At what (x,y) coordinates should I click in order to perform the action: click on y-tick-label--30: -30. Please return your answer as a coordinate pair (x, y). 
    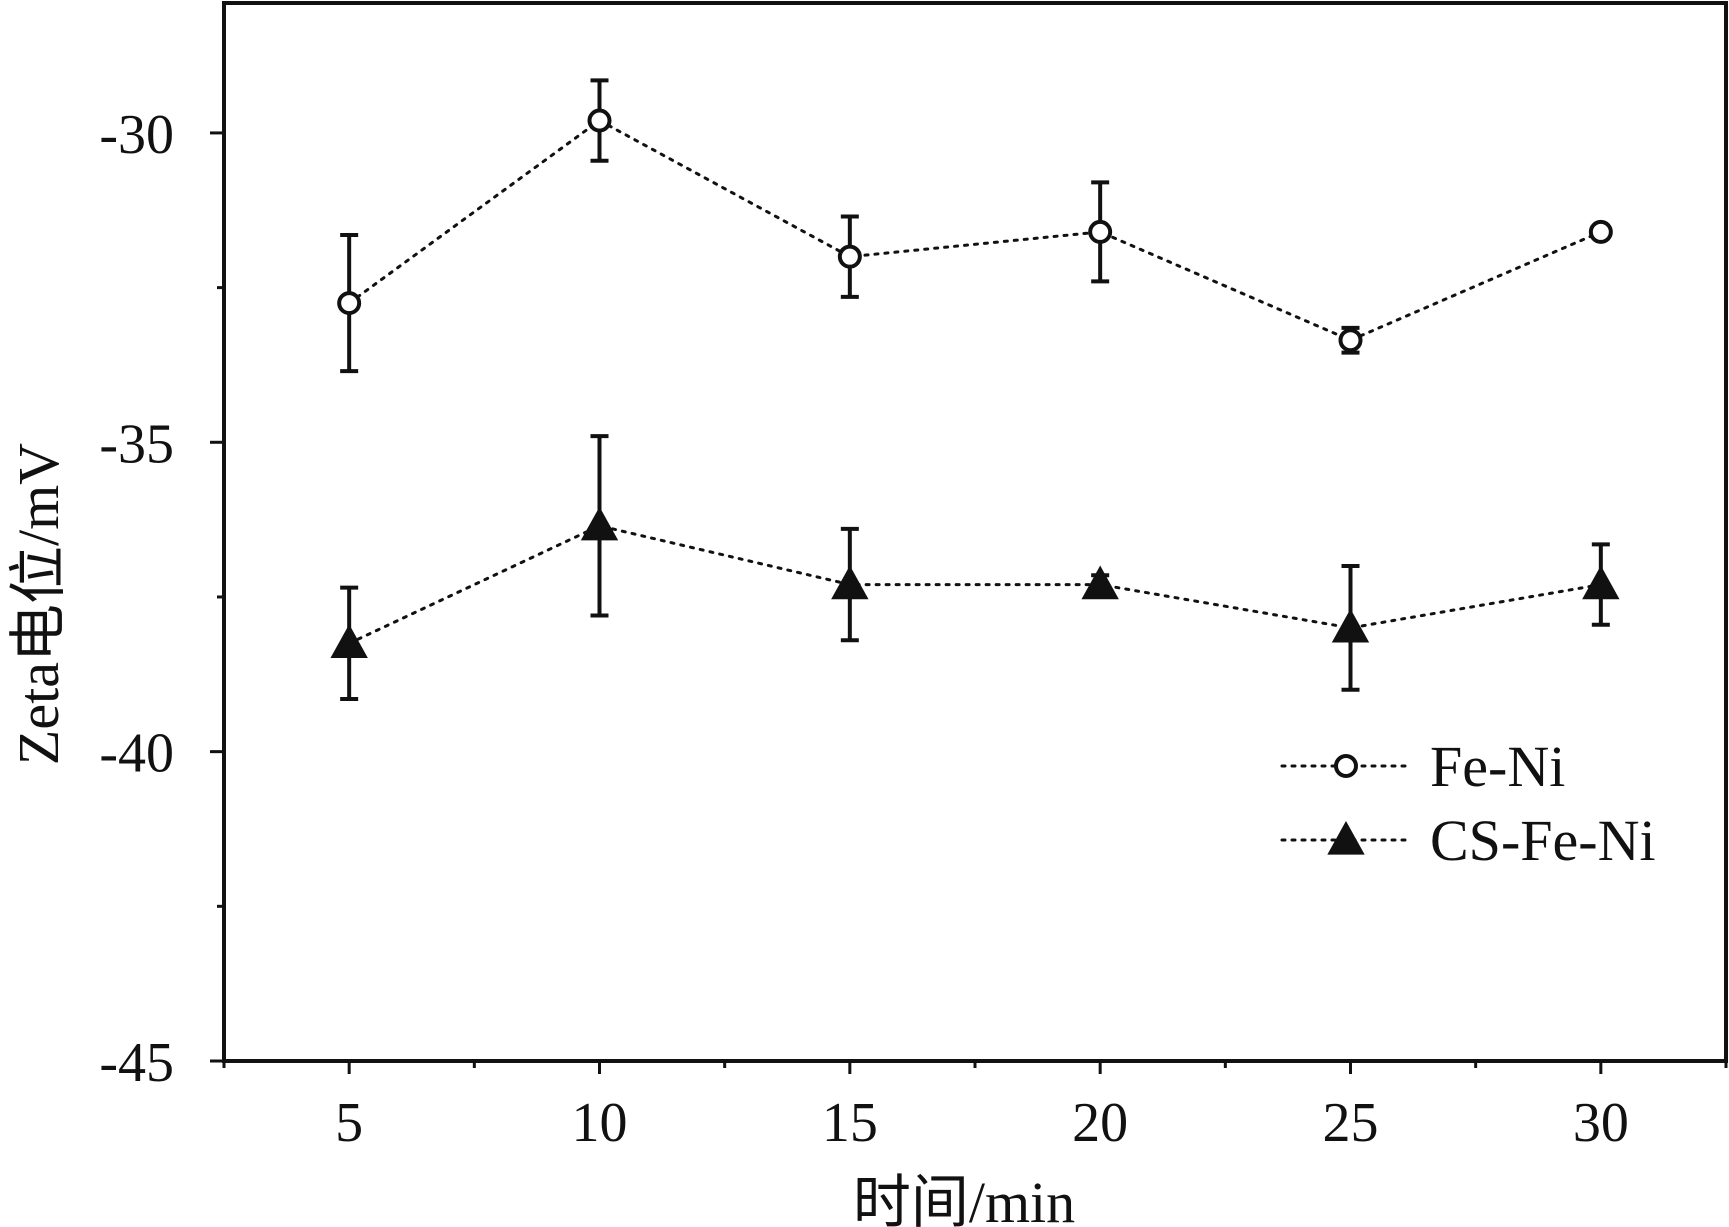
    Looking at the image, I should click on (136, 135).